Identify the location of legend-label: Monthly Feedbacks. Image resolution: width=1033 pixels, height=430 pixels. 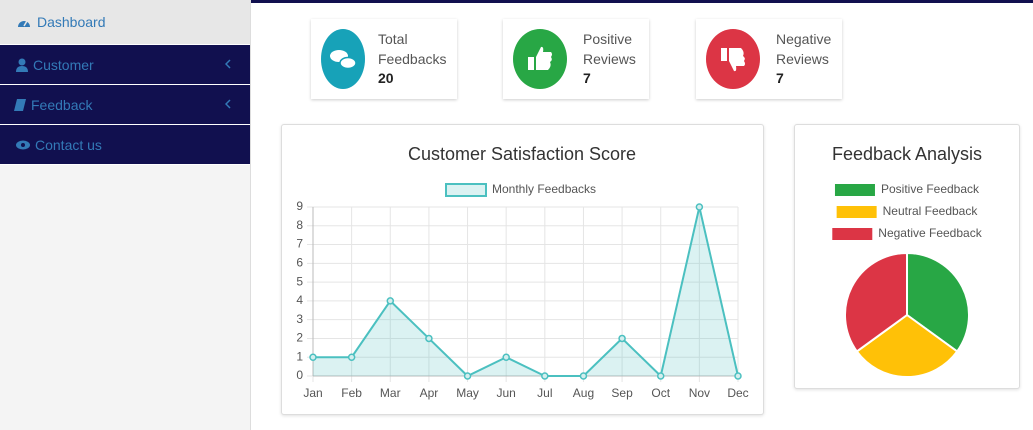
(544, 189).